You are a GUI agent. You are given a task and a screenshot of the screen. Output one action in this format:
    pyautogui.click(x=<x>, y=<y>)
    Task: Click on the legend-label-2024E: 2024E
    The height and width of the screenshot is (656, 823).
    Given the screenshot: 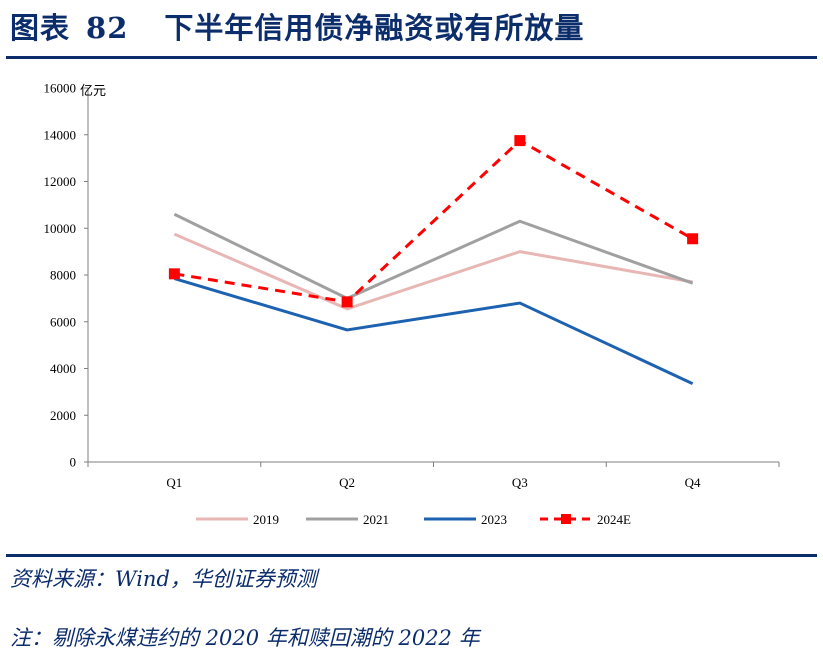 What is the action you would take?
    pyautogui.click(x=614, y=519)
    